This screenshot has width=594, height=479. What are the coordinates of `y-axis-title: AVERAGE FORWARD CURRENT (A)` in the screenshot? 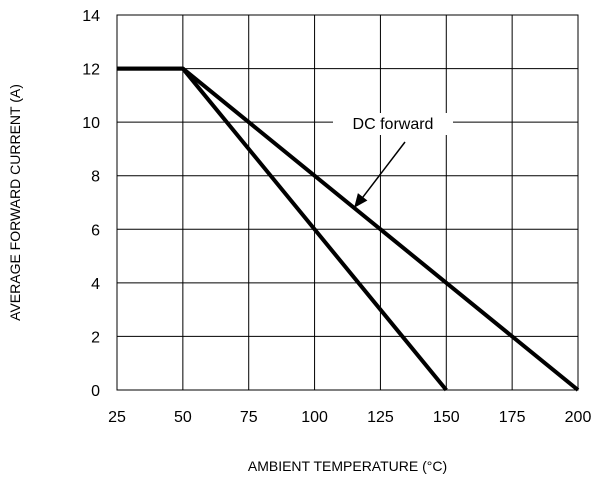 It's located at (15, 202).